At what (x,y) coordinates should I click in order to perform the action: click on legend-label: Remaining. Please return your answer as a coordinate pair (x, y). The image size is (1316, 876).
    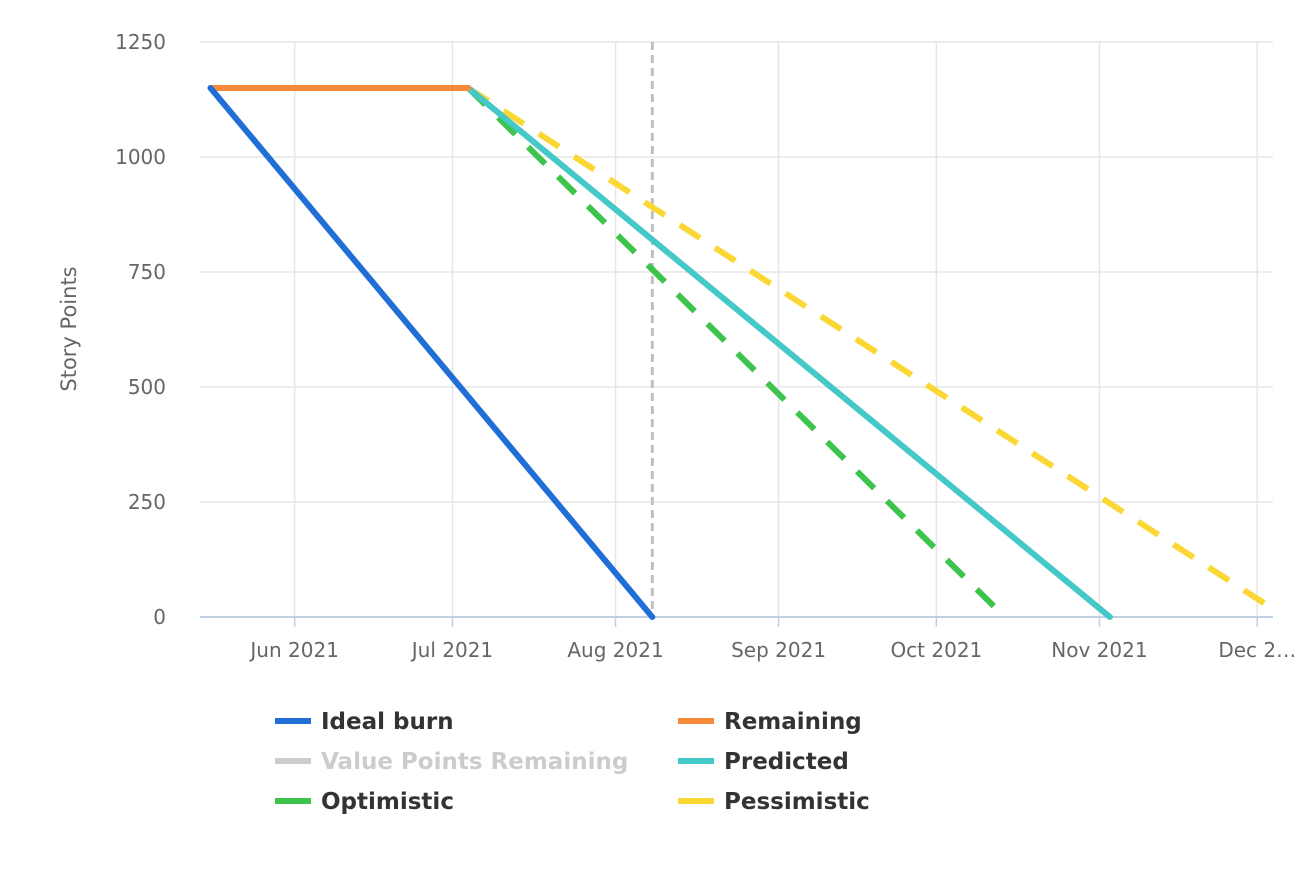
    Looking at the image, I should click on (793, 722).